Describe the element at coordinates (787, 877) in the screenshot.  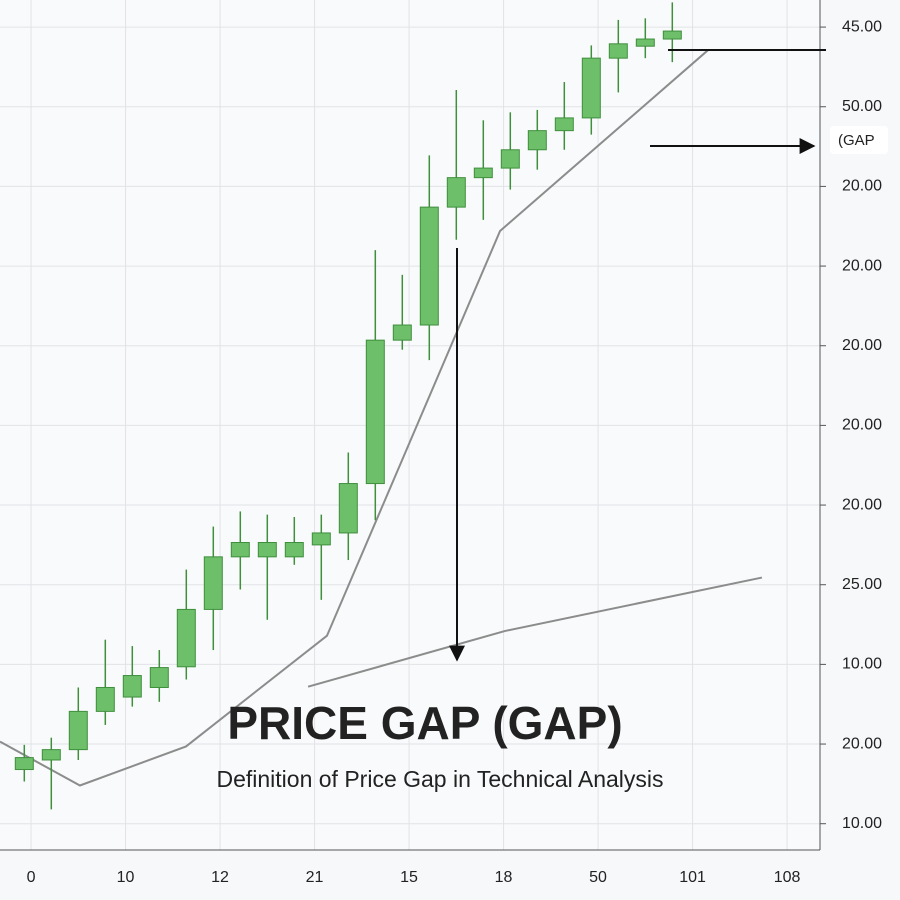
I see `x-tick-label: 108` at that location.